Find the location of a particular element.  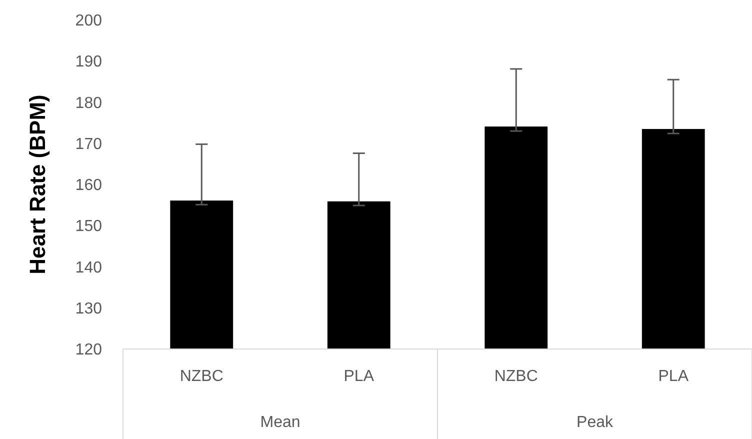

y-tick-label: 200 is located at coordinates (88, 21).